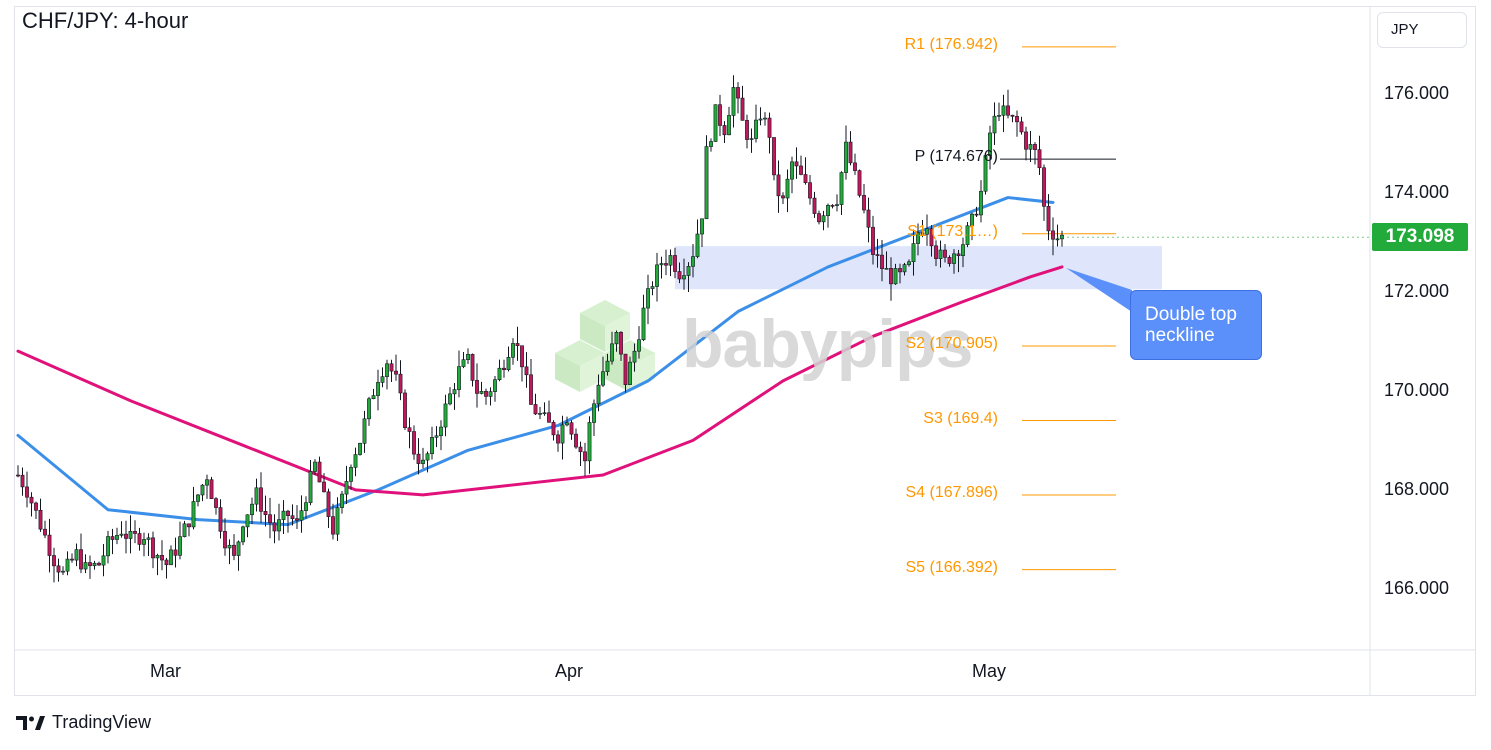 The height and width of the screenshot is (750, 1491). Describe the element at coordinates (1422, 30) in the screenshot. I see `currency-selector-button: JPY` at that location.